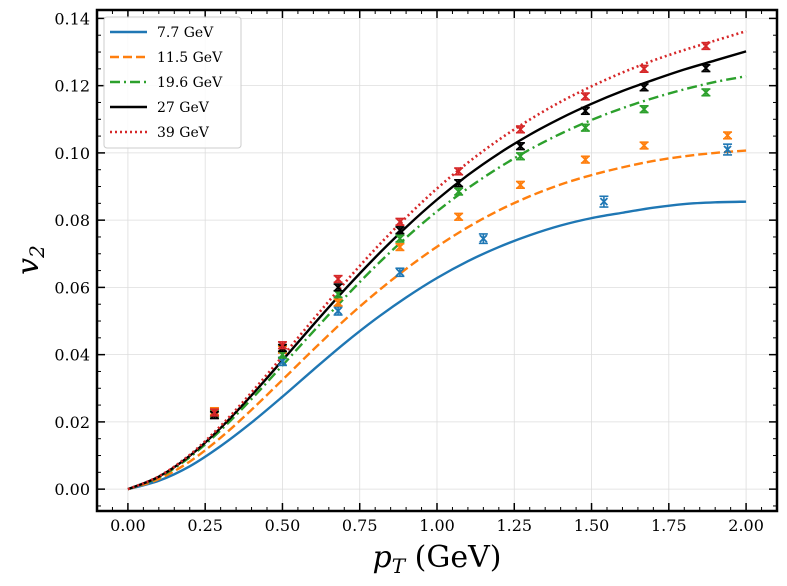 This screenshot has width=787, height=586. Describe the element at coordinates (183, 108) in the screenshot. I see `legend-label-3: 27 GeV` at that location.